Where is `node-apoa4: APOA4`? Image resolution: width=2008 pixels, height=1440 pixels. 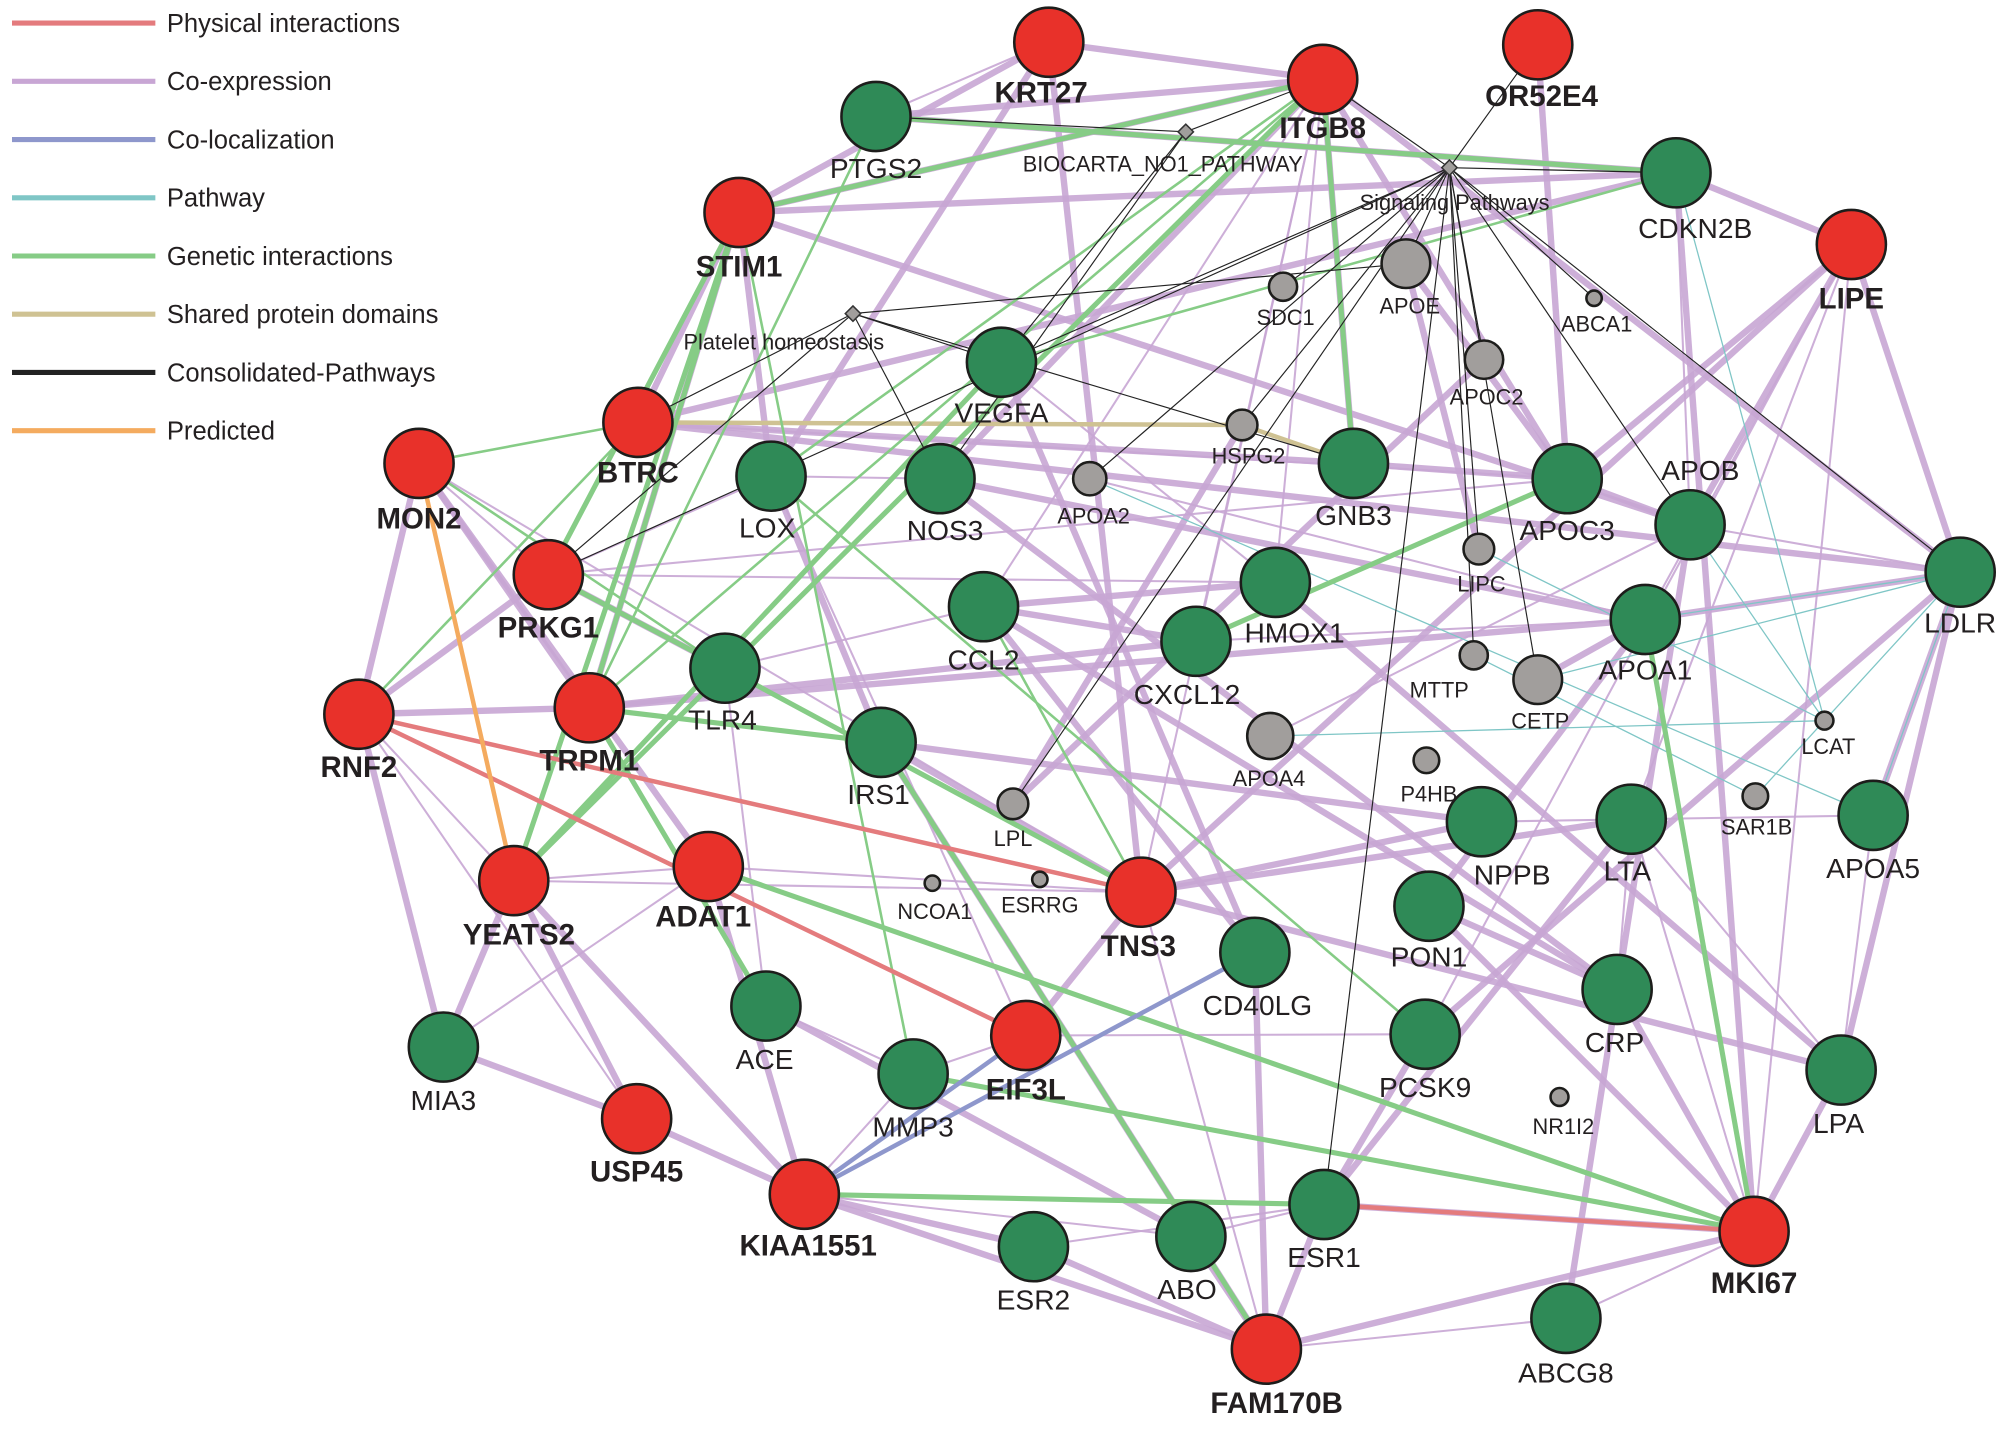
node-apoa4: APOA4 is located at coordinates (1269, 751).